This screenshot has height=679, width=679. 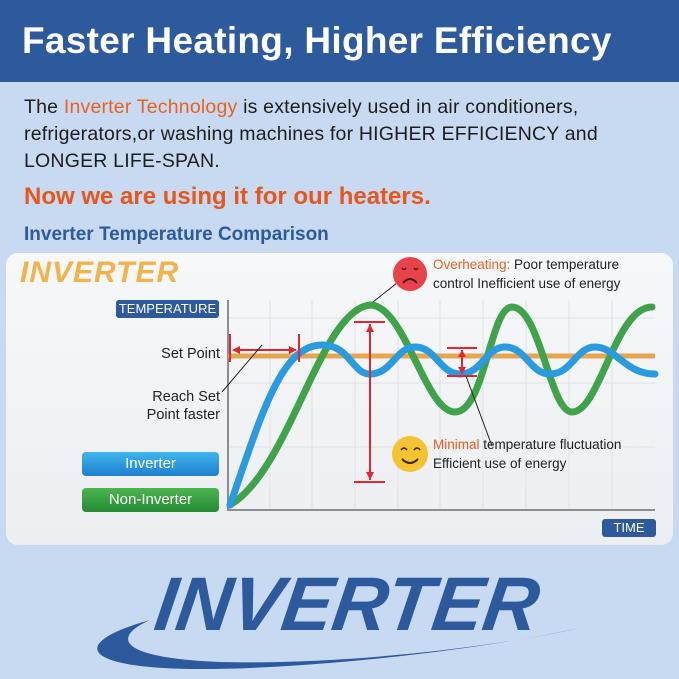 I want to click on inverter-brand-logo: INVERTER, so click(x=338, y=616).